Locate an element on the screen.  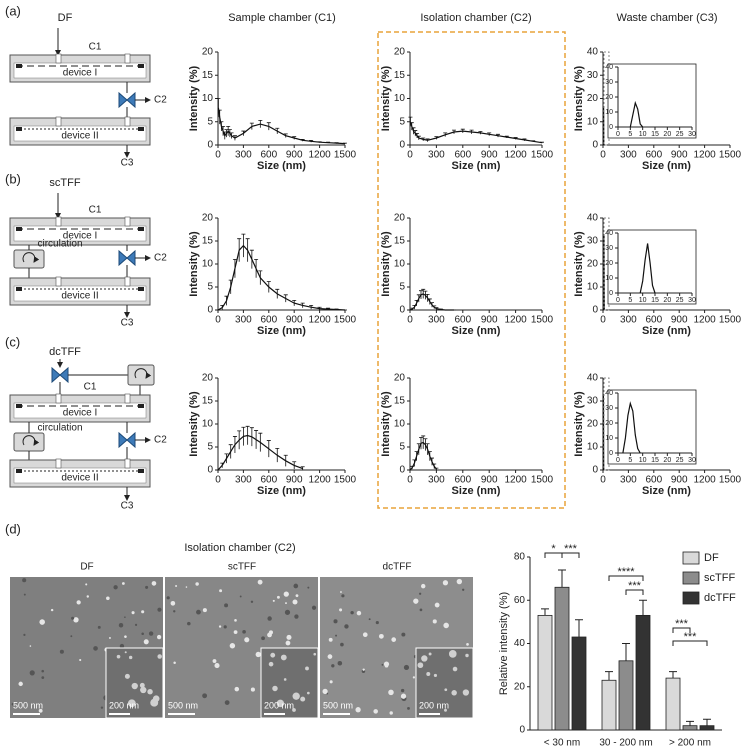
column-title: Sample chamber (C1) is located at coordinates (282, 18).